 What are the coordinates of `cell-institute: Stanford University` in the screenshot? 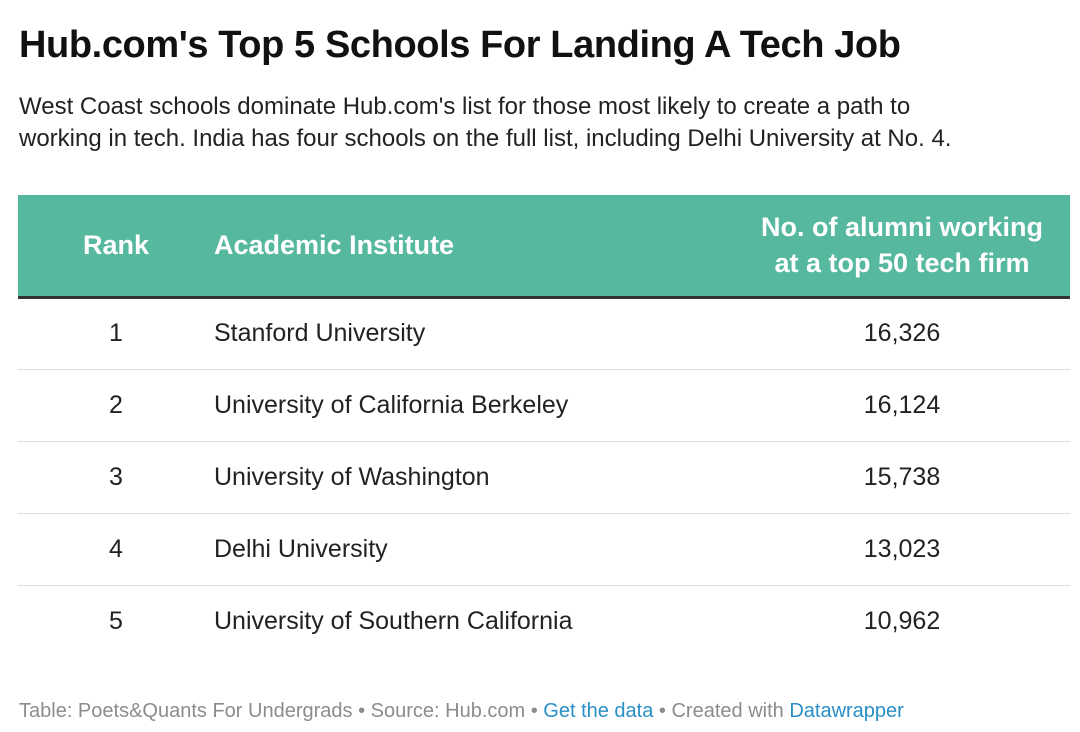 It's located at (320, 333).